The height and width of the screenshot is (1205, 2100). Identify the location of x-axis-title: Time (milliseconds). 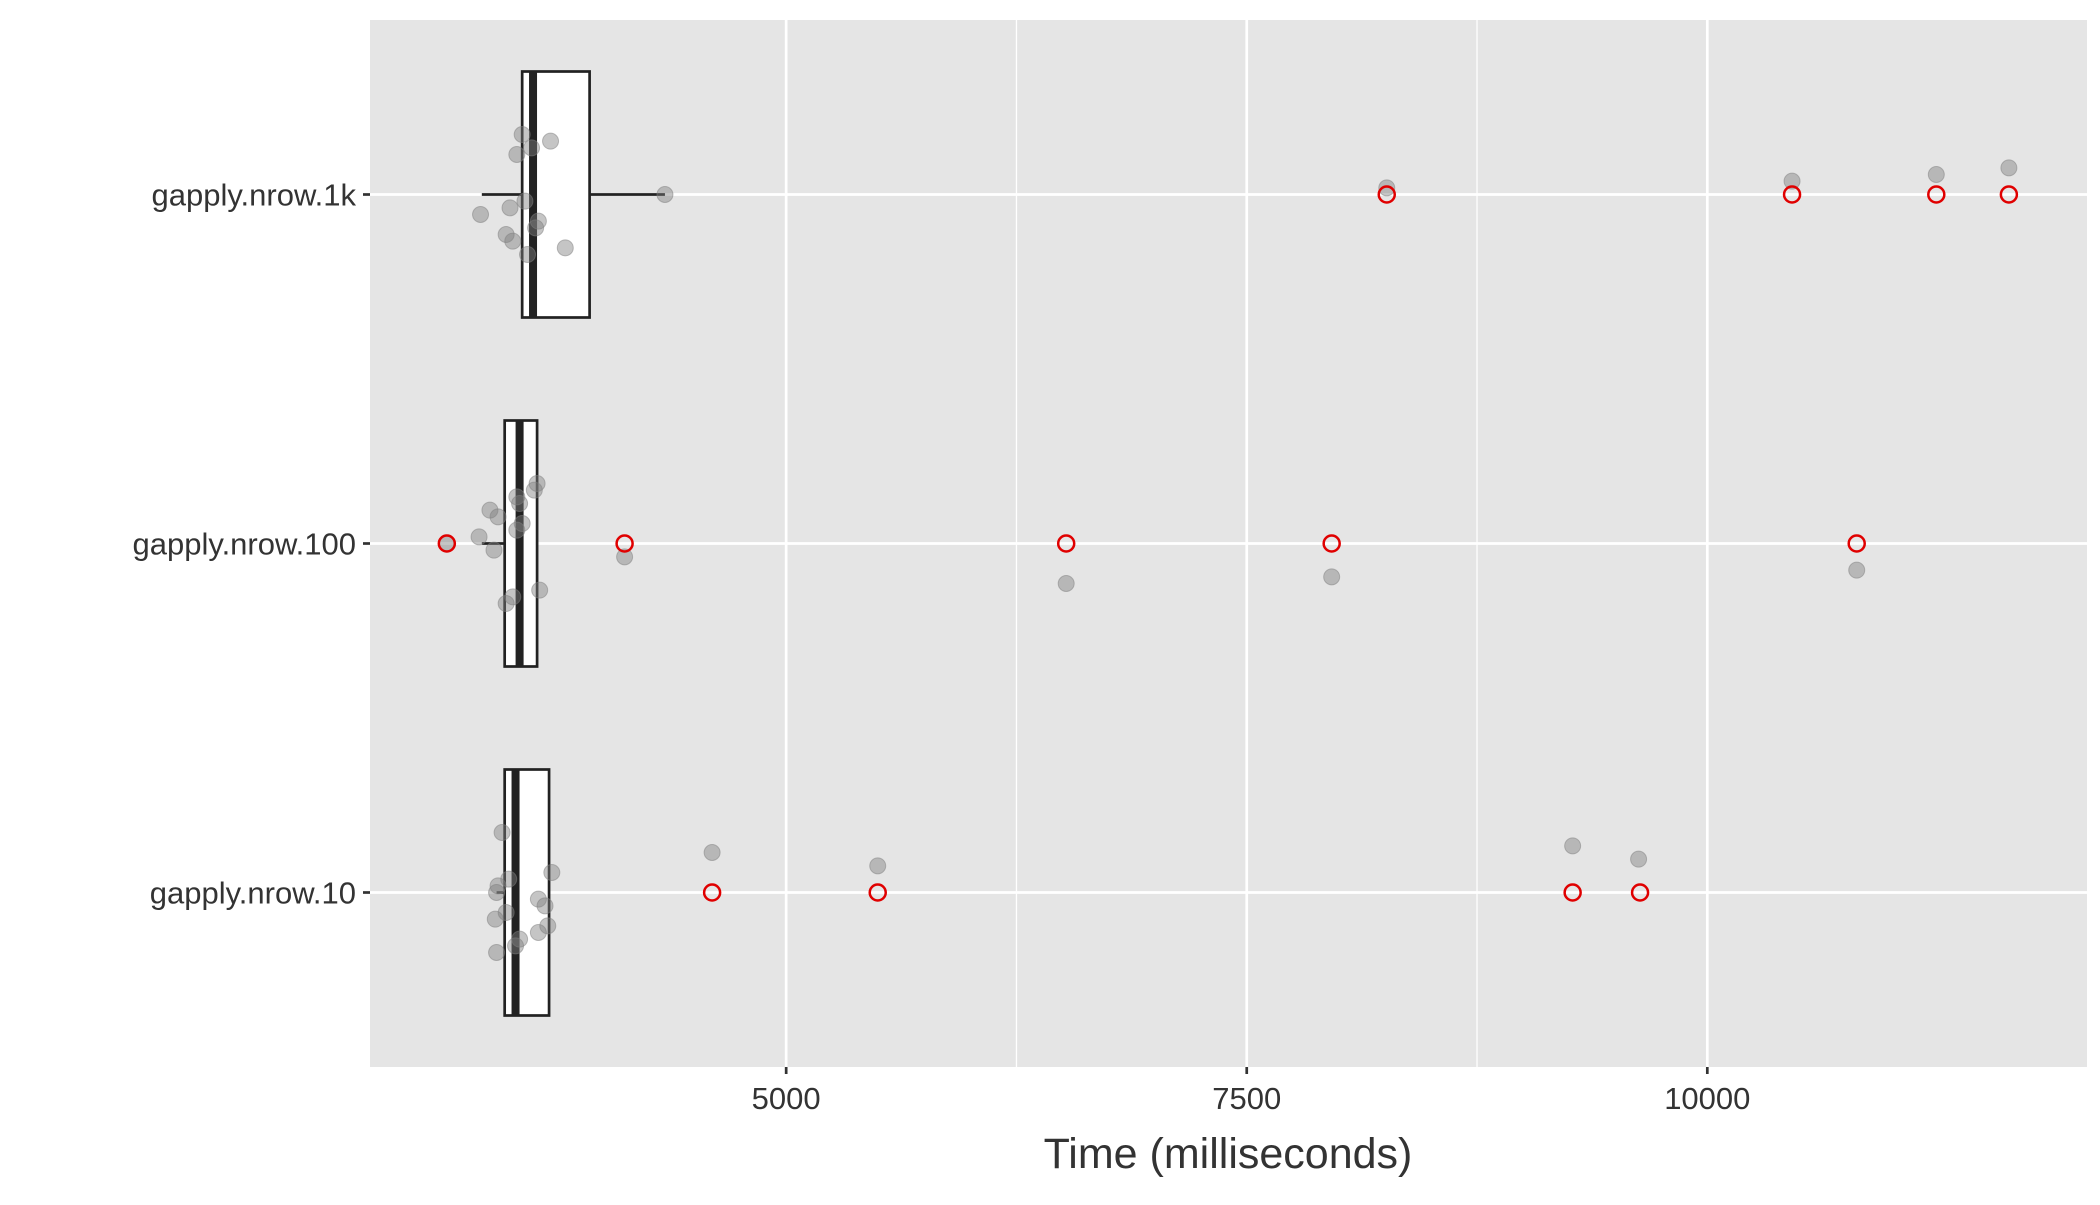
(1228, 1154).